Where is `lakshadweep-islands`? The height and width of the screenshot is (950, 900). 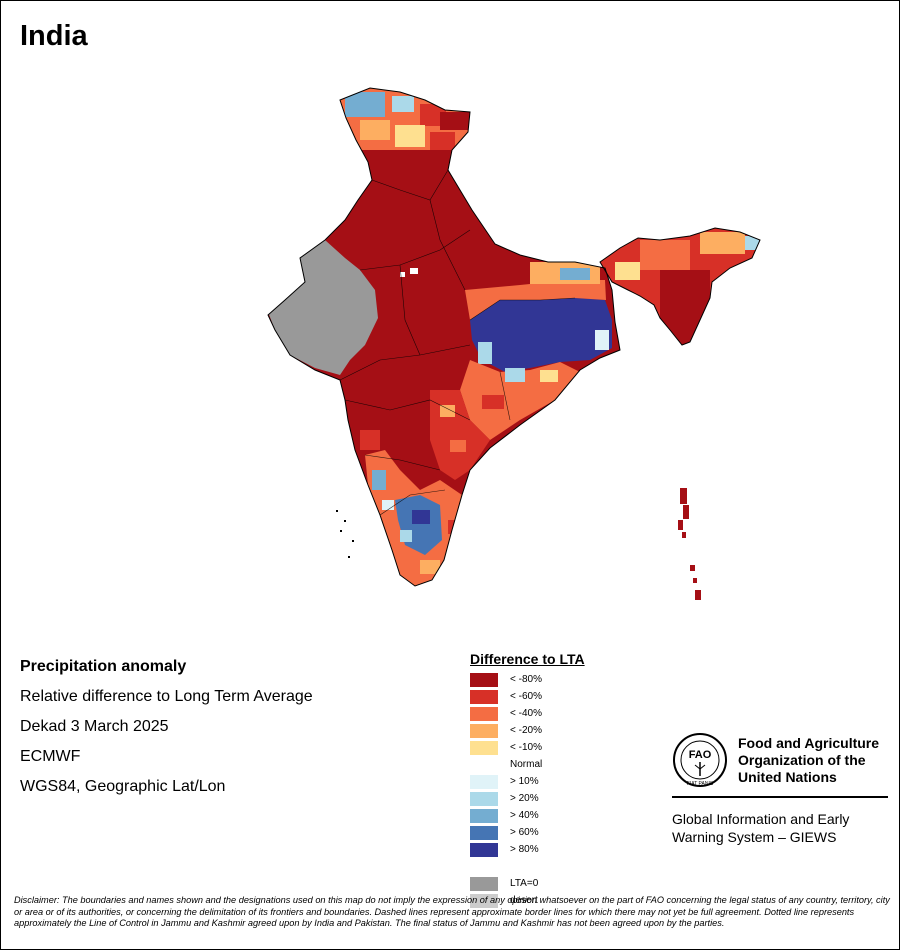
lakshadweep-islands is located at coordinates (345, 534).